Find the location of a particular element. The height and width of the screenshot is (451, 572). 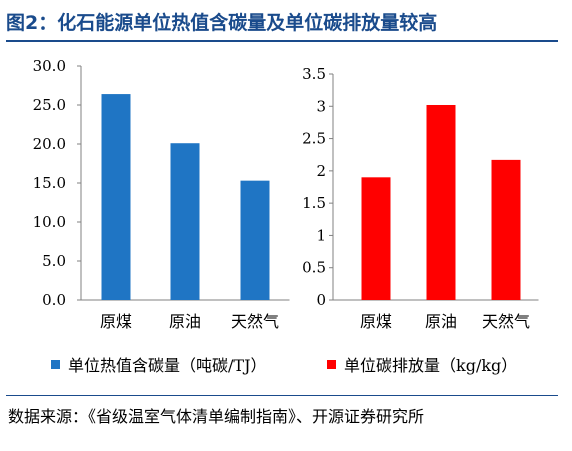

figure-title: 图2：化石能源单位热值含碳量及单位碳排放量较高 is located at coordinates (222, 23).